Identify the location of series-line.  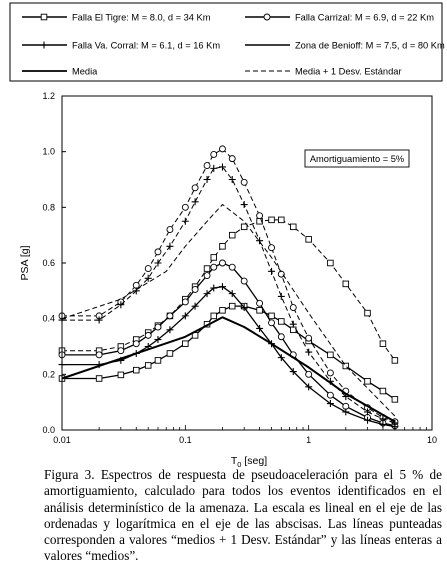
(228, 369).